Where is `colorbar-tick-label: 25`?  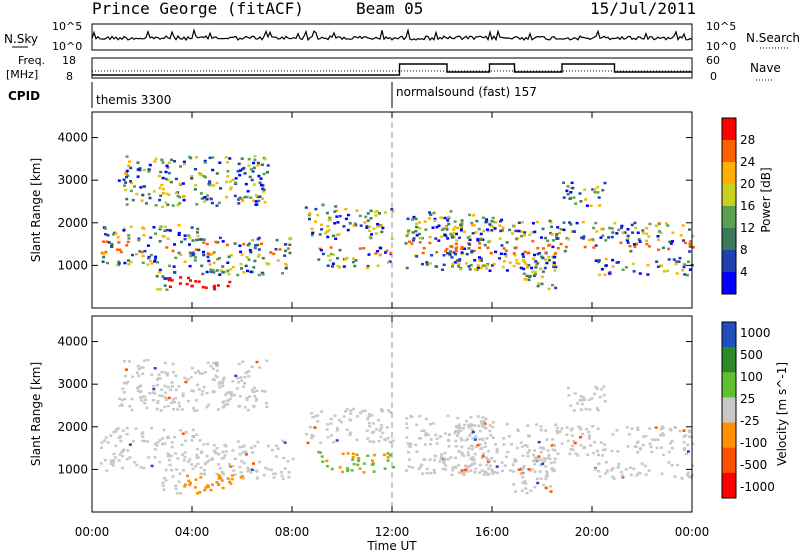
colorbar-tick-label: 25 is located at coordinates (747, 399).